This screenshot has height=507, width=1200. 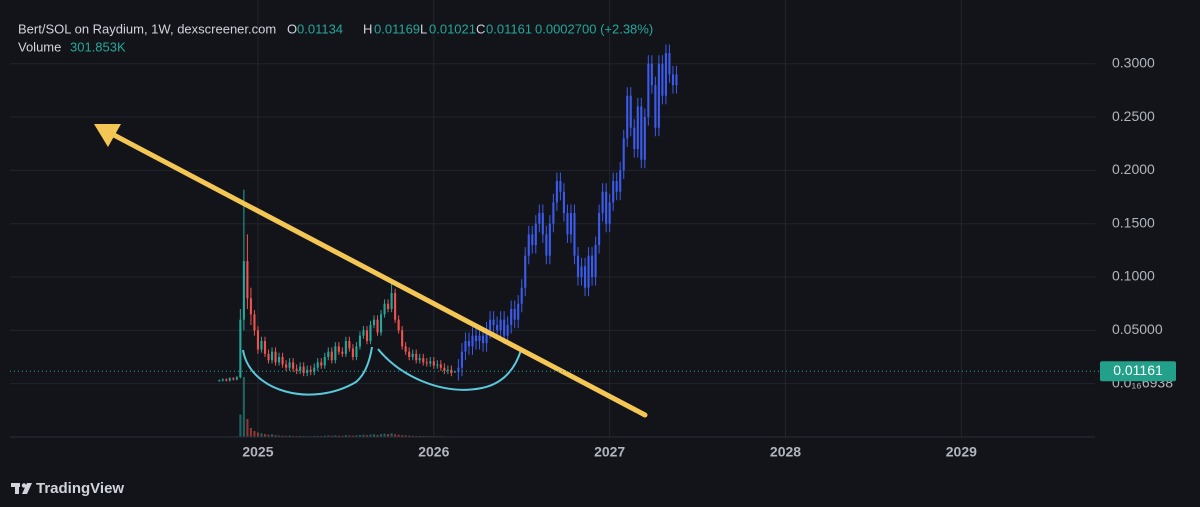 I want to click on x-tick-label: 2029, so click(x=961, y=452).